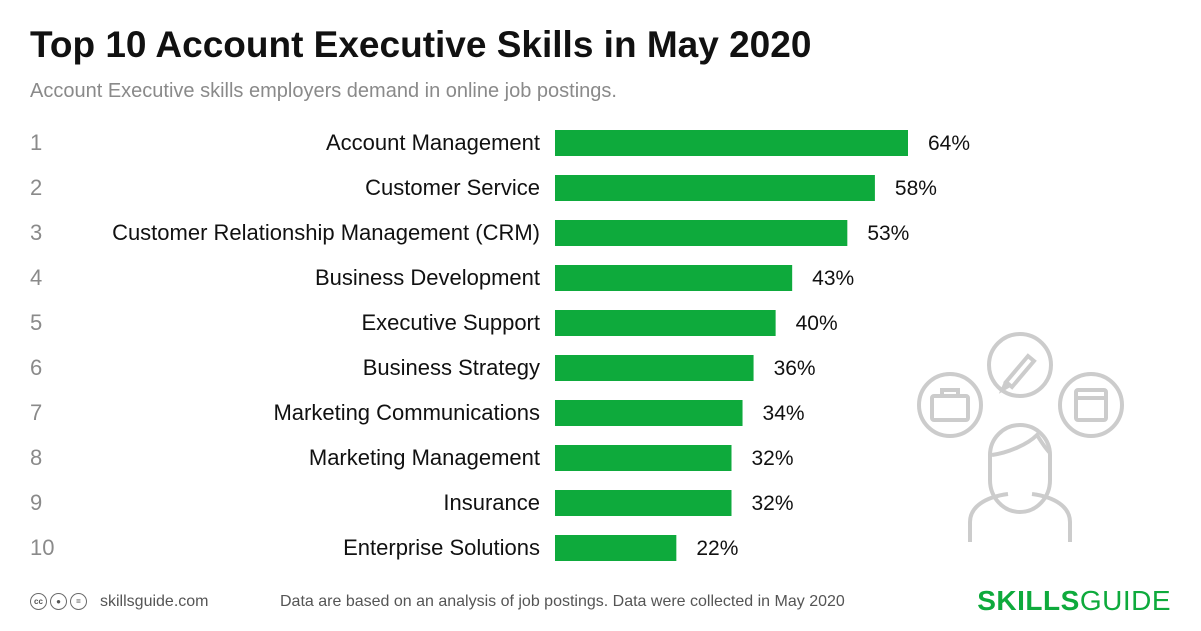 This screenshot has width=1201, height=631. I want to click on category-label: Insurance, so click(491, 502).